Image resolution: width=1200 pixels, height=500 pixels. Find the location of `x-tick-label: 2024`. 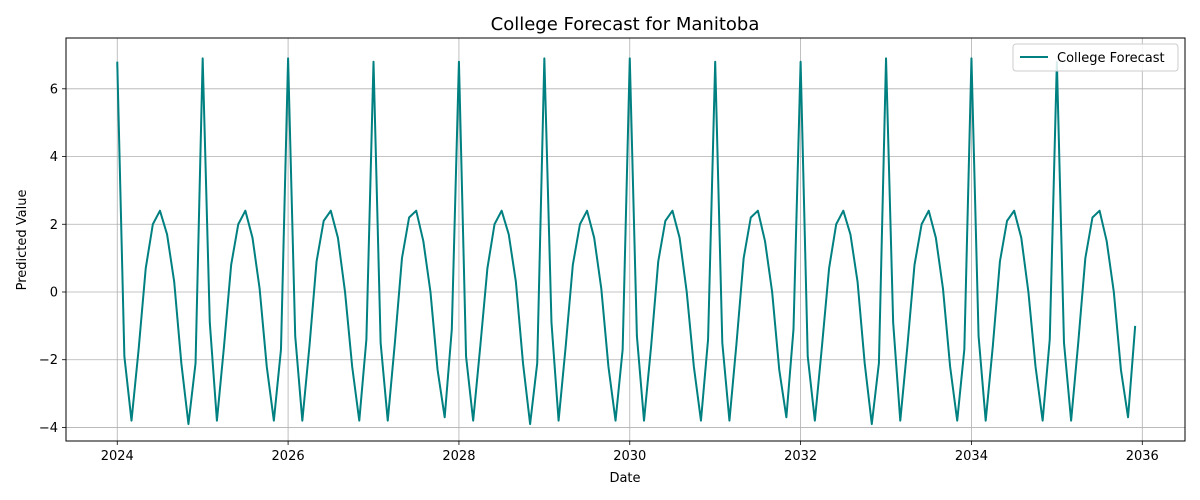

x-tick-label: 2024 is located at coordinates (117, 456).